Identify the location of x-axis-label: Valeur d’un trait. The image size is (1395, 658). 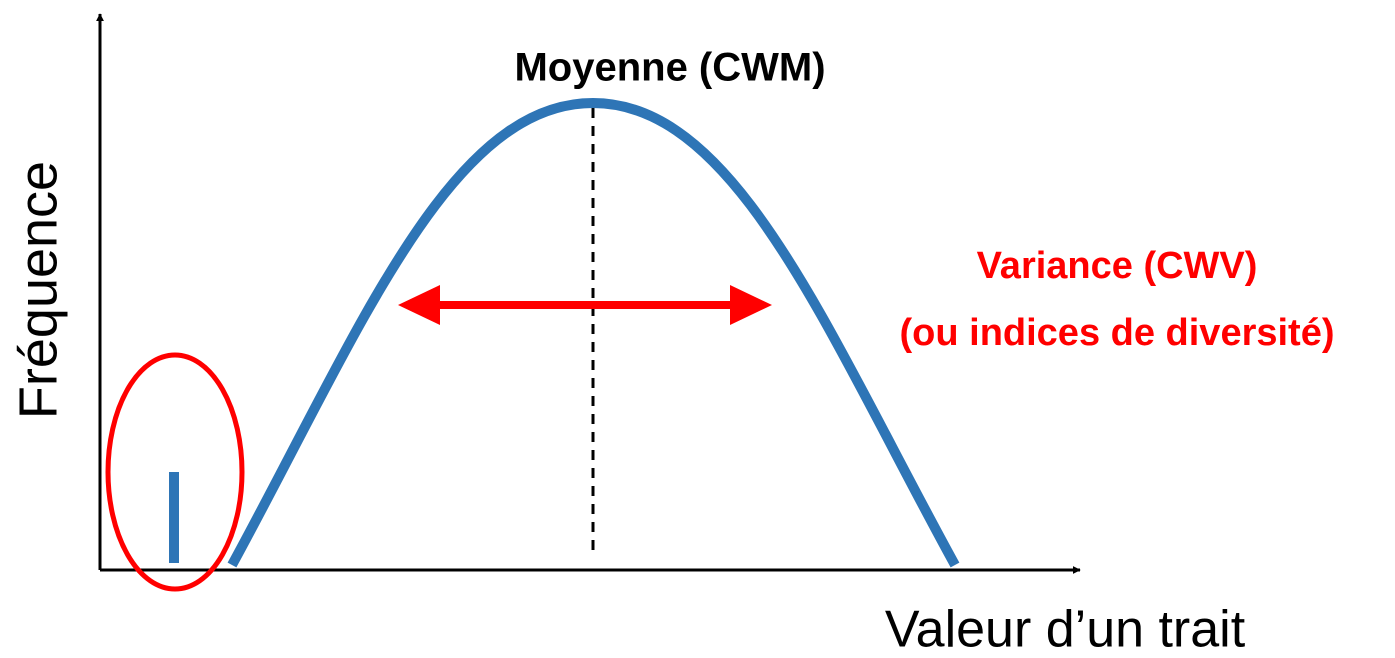
(1065, 629).